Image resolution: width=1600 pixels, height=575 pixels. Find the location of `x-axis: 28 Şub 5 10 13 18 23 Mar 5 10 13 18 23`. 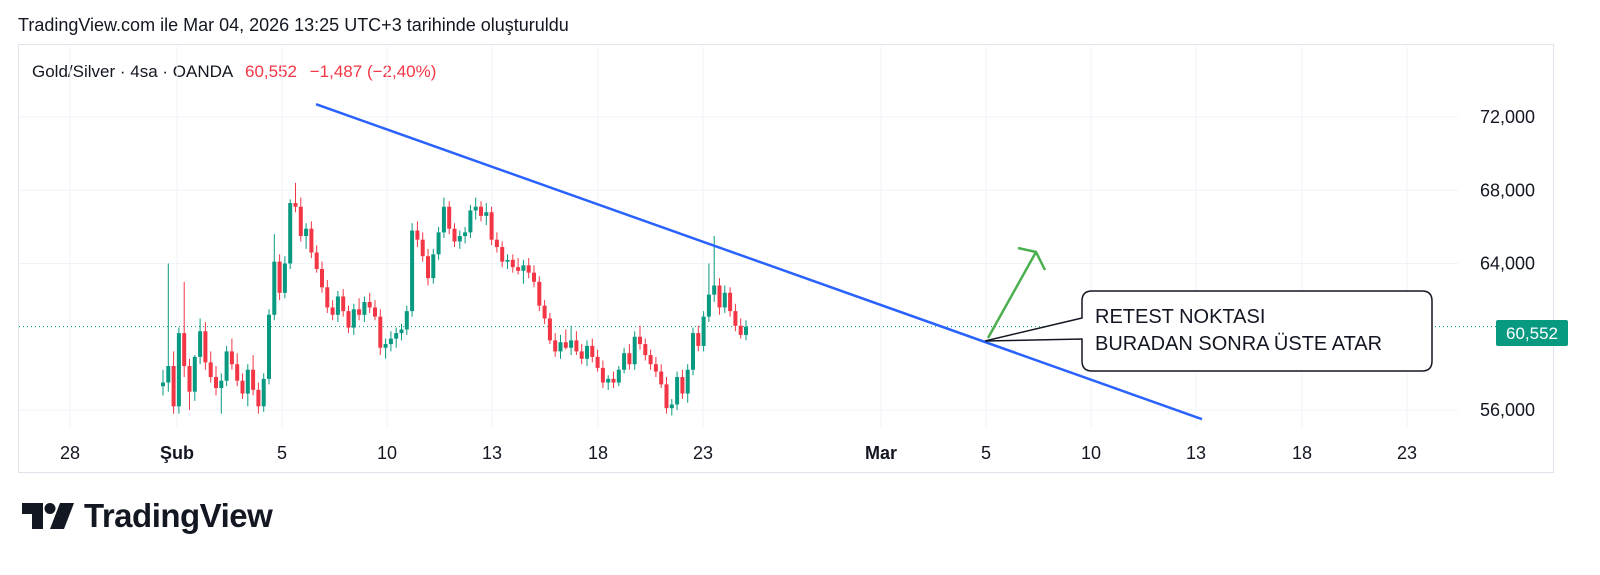

x-axis: 28 Şub 5 10 13 18 23 Mar 5 10 13 18 23 is located at coordinates (738, 453).